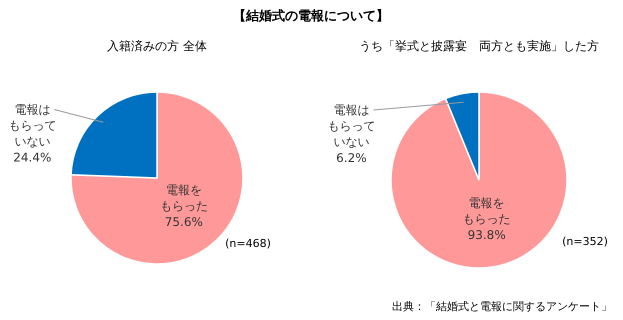  Describe the element at coordinates (585, 241) in the screenshot. I see `text: (n=352)` at that location.